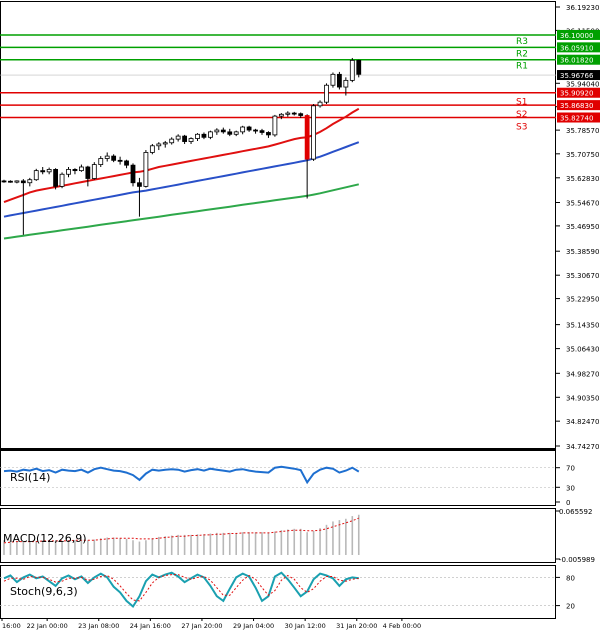 The width and height of the screenshot is (600, 632). What do you see at coordinates (181, 475) in the screenshot?
I see `rsi-line` at bounding box center [181, 475].